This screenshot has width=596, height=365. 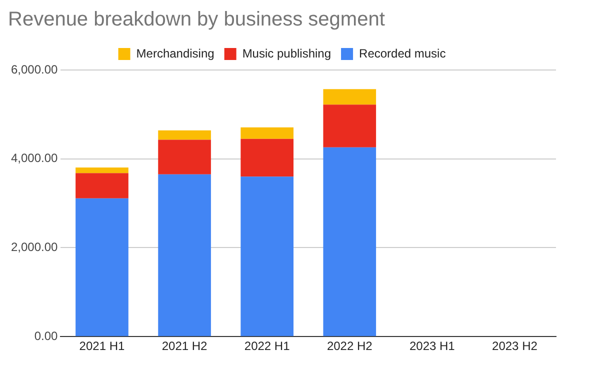 What do you see at coordinates (34, 69) in the screenshot?
I see `y-tick-label: 6,000.00` at bounding box center [34, 69].